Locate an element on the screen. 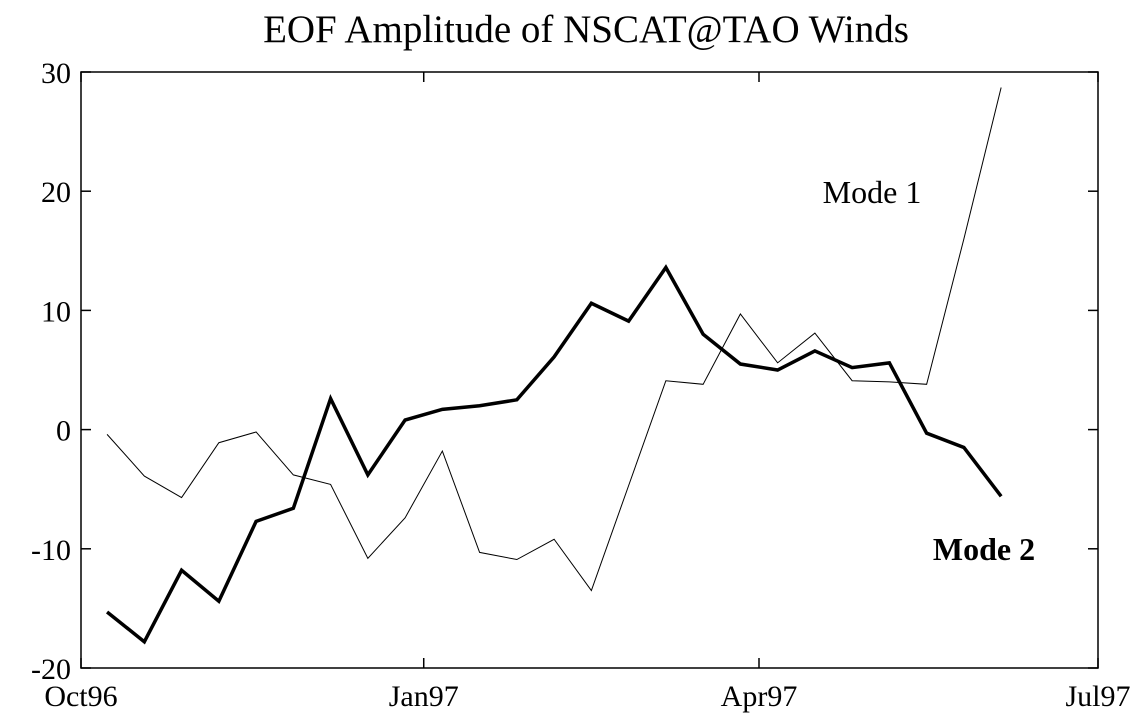  y-tick-label: -20 is located at coordinates (51, 669).